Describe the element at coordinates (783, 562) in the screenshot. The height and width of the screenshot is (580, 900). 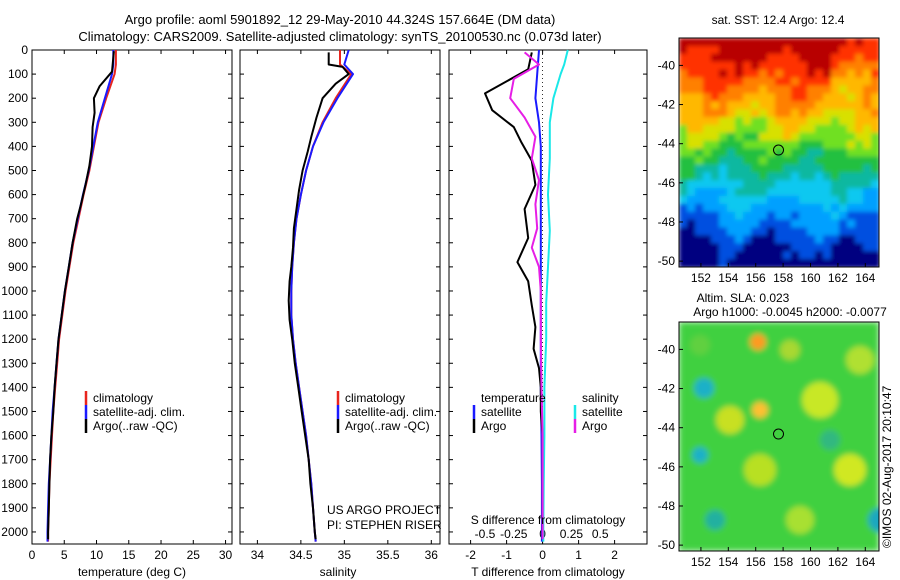
I see `map-x-tick-label: 158` at that location.